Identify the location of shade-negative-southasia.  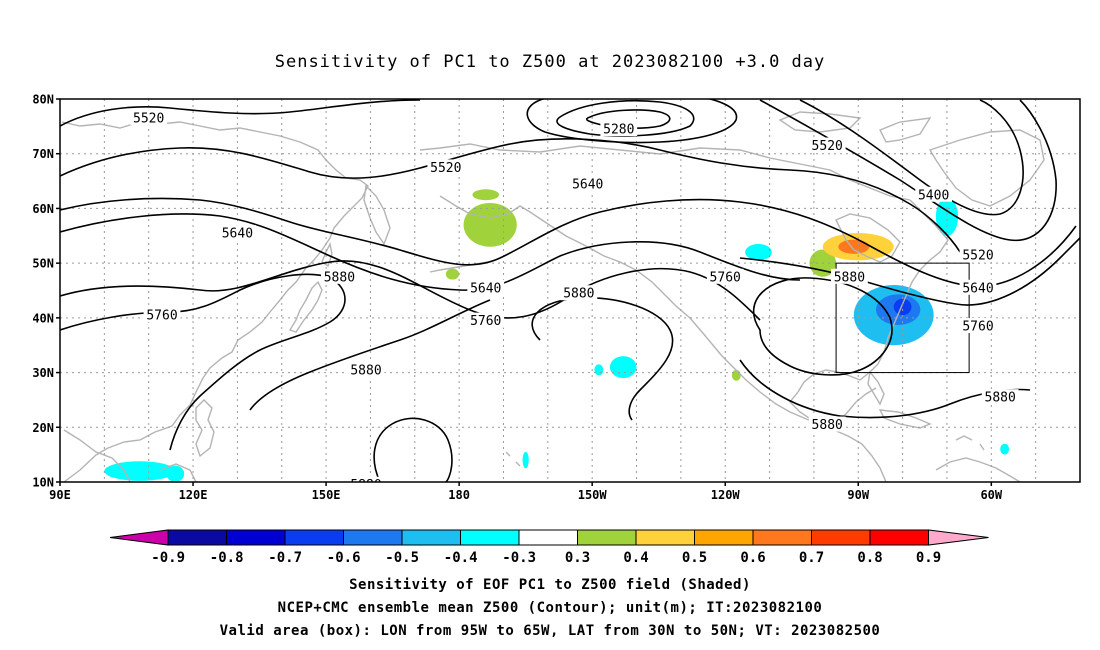
(140, 471).